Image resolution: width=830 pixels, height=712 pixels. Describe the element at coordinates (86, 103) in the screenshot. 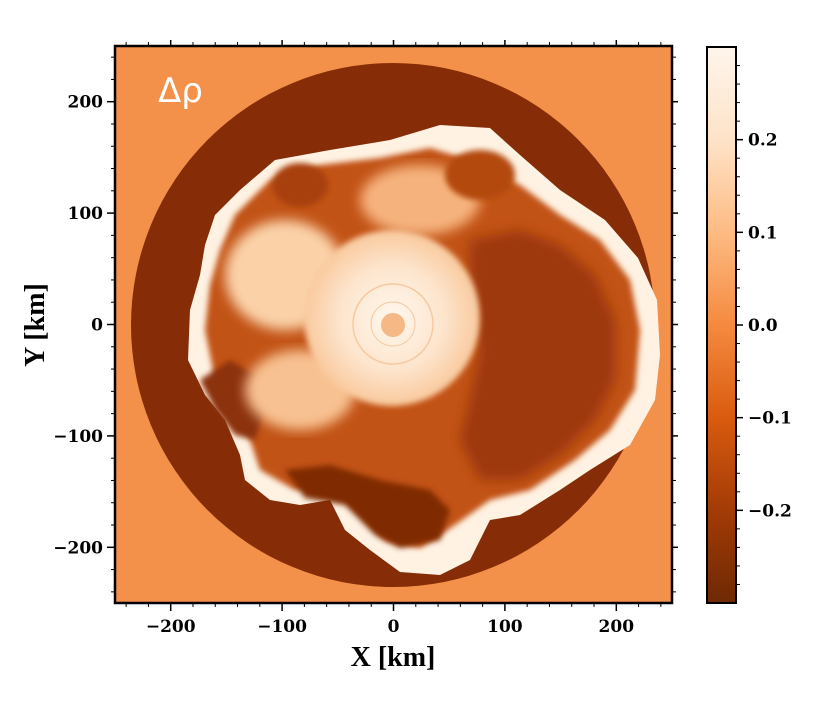

I see `y-tick-label: 200` at that location.